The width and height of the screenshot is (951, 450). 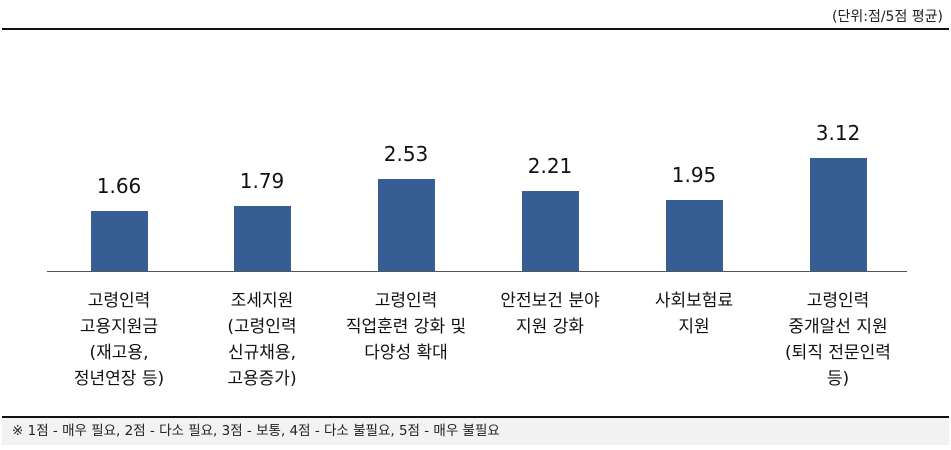 I want to click on category-label: 조세지원 (고령인력 신규채용, 고용증가), so click(x=262, y=340).